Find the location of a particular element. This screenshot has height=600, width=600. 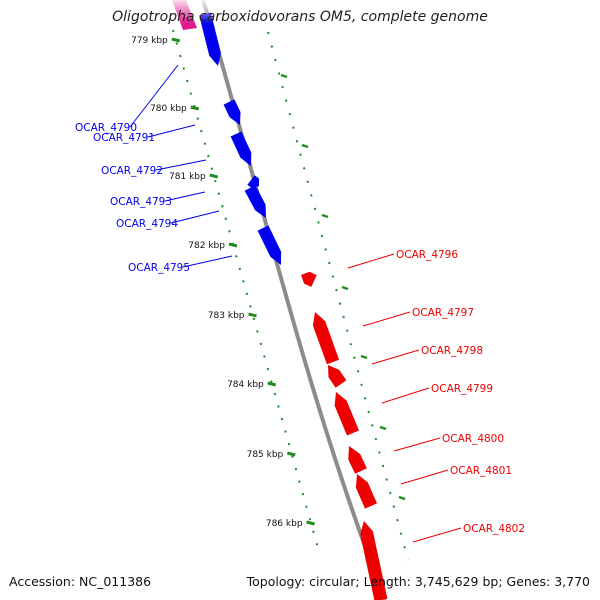

gene-label-forward: OCAR_4791 is located at coordinates (124, 138).